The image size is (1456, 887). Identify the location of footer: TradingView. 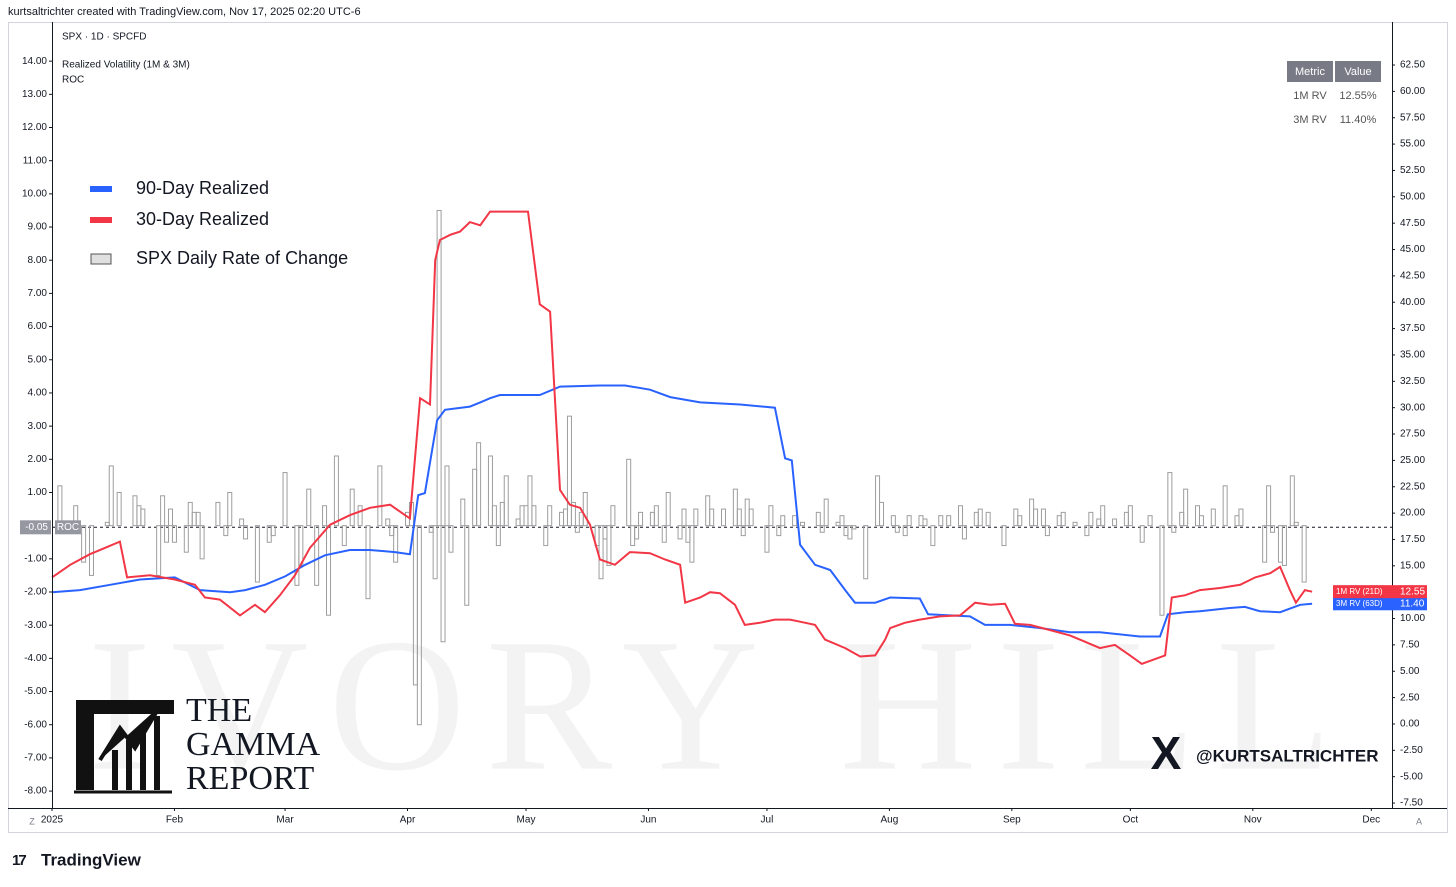
(91, 859).